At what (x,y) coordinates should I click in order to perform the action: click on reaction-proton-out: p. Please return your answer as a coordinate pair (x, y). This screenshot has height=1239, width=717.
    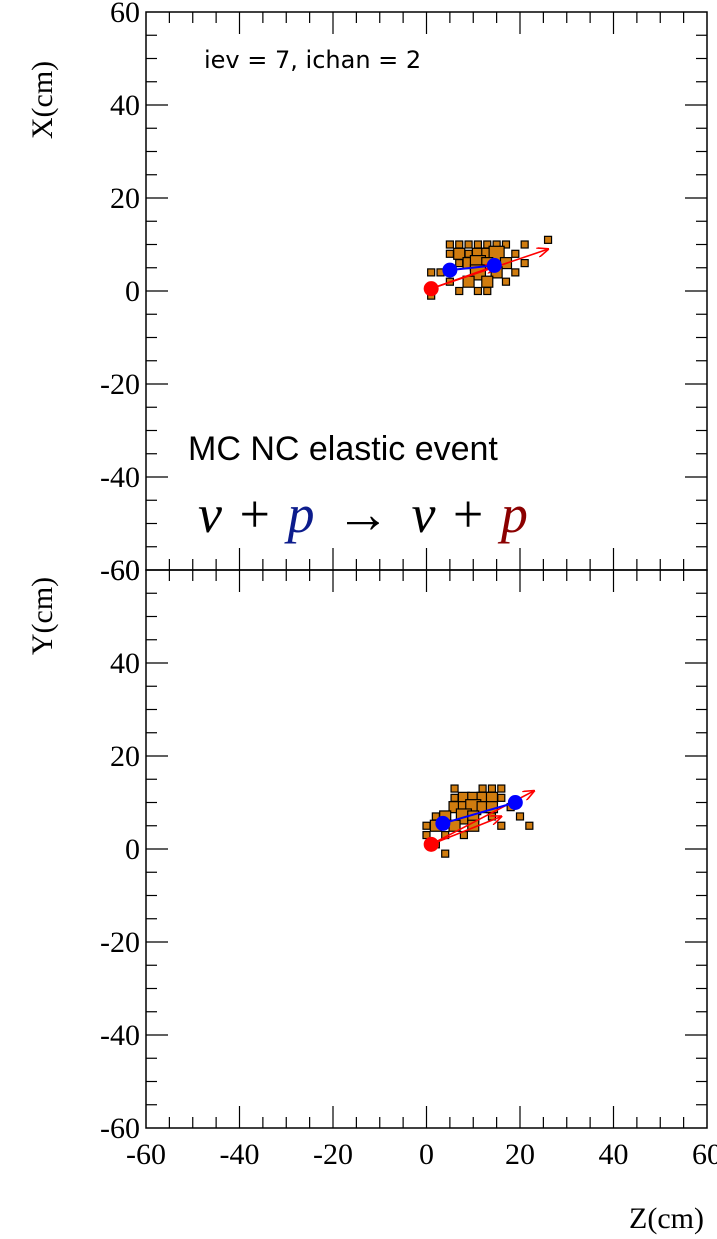
    Looking at the image, I should click on (512, 514).